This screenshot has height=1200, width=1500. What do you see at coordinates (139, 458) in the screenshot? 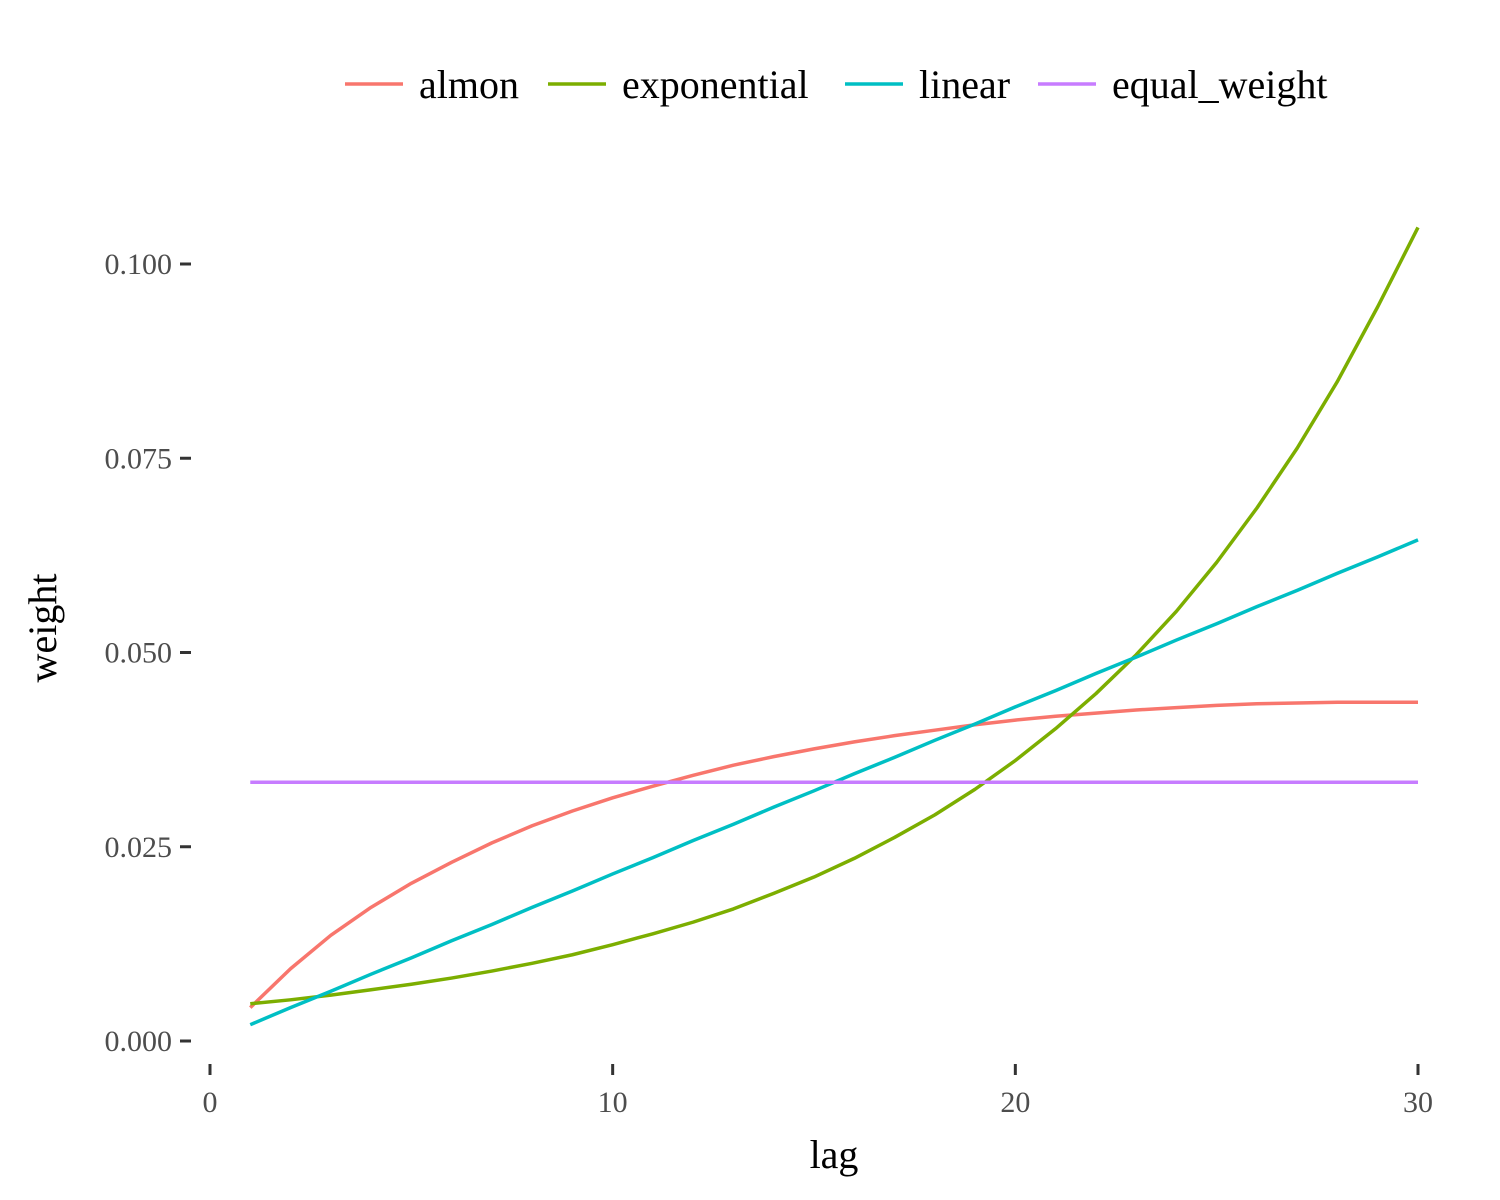
I see `y-tick-label: 0.075` at bounding box center [139, 458].